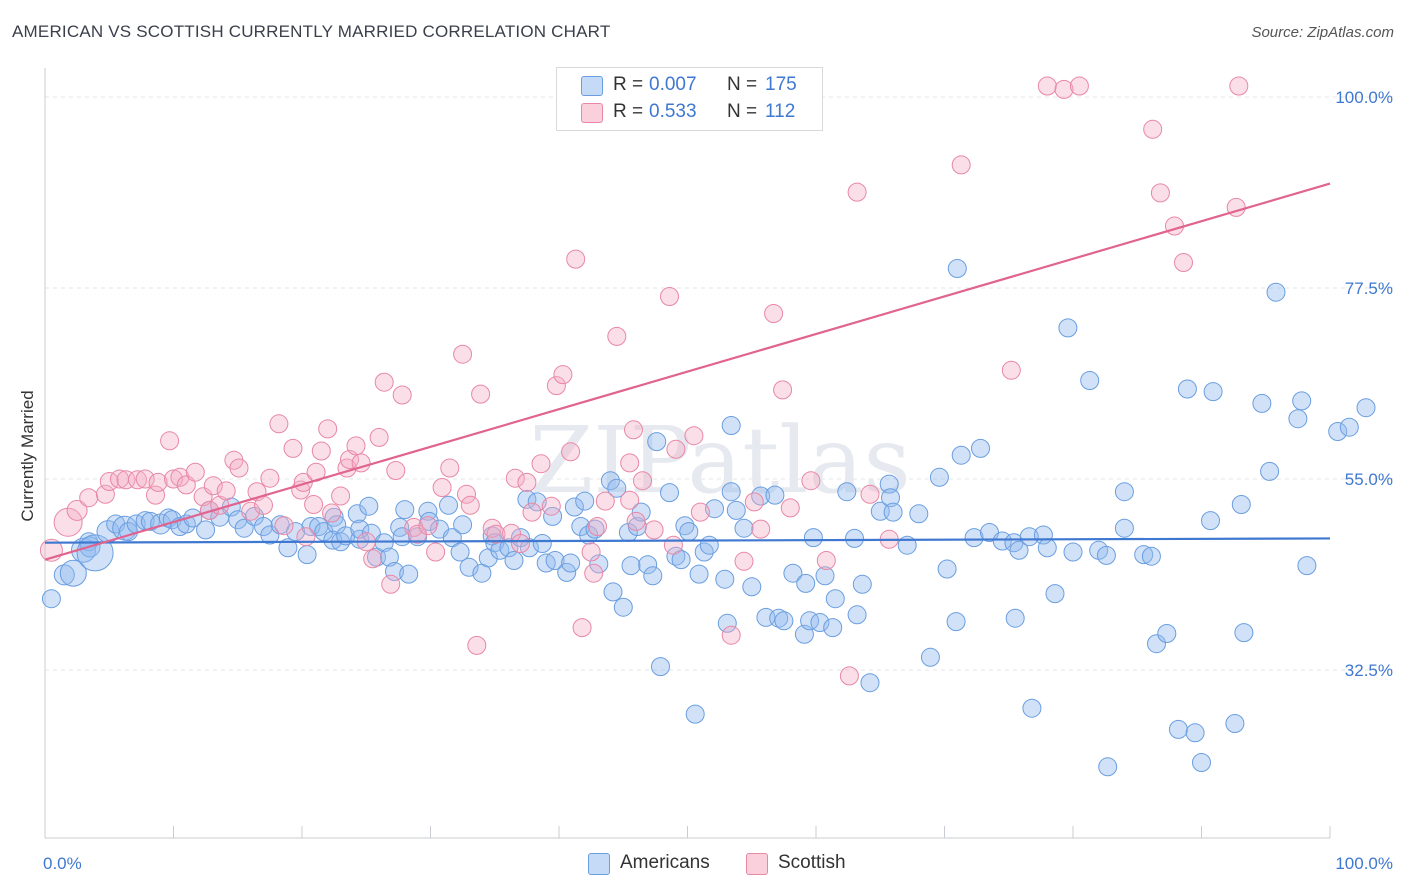  Describe the element at coordinates (665, 862) in the screenshot. I see `legend-label-americans: Americans` at that location.